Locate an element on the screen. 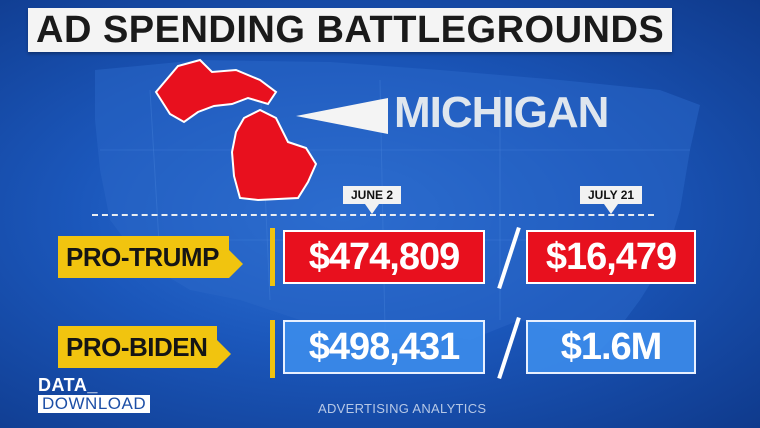 The image size is (760, 428). pro-trump-first-value: $474,809 is located at coordinates (384, 257).